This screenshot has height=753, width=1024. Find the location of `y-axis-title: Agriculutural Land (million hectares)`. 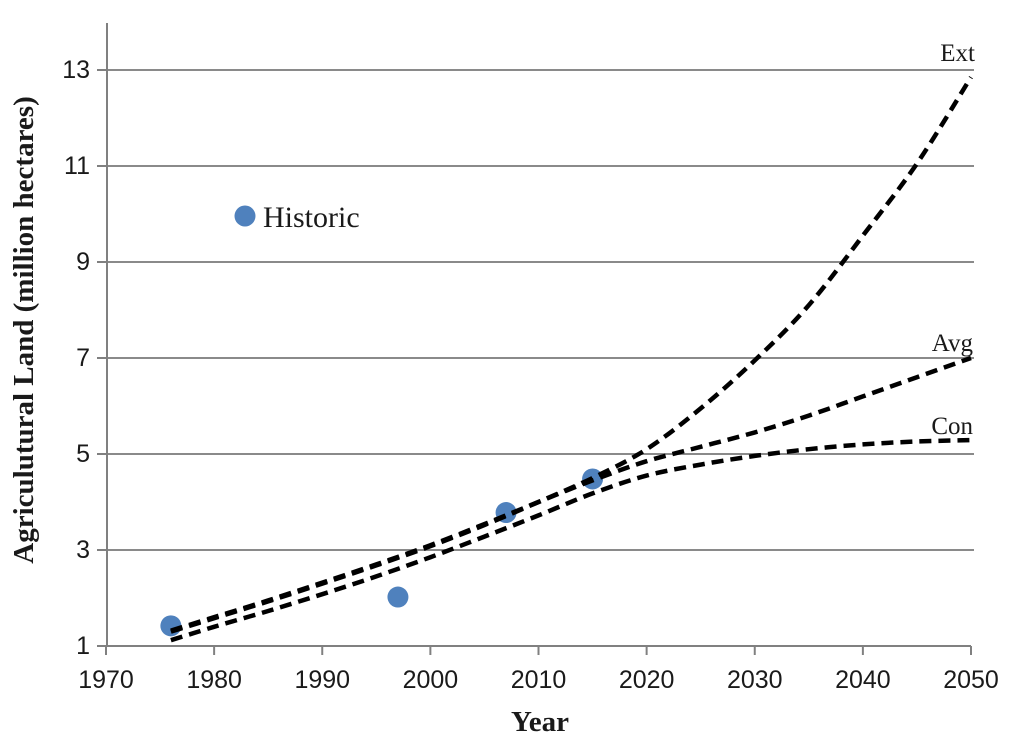

y-axis-title: Agriculutural Land (million hectares) is located at coordinates (24, 329).